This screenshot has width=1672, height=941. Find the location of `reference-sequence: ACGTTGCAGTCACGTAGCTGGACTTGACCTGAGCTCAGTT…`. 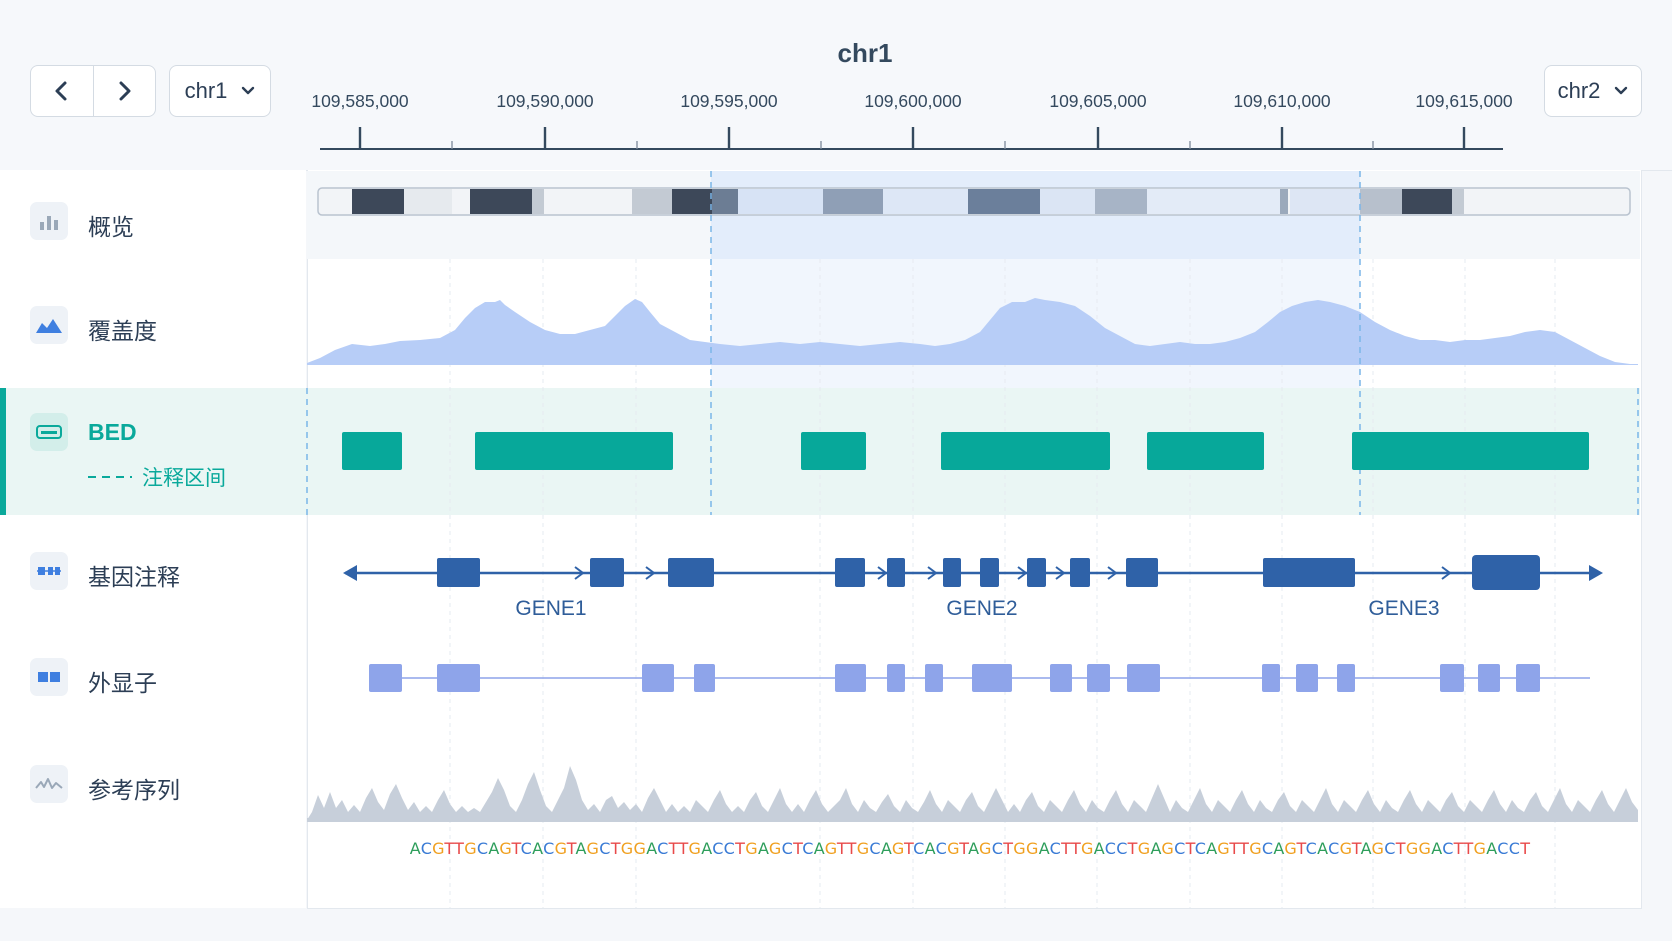

reference-sequence: ACGTTGCAGTCACGTAGCTGGACTTGACCTGAGCTCAGTT… is located at coordinates (970, 848).